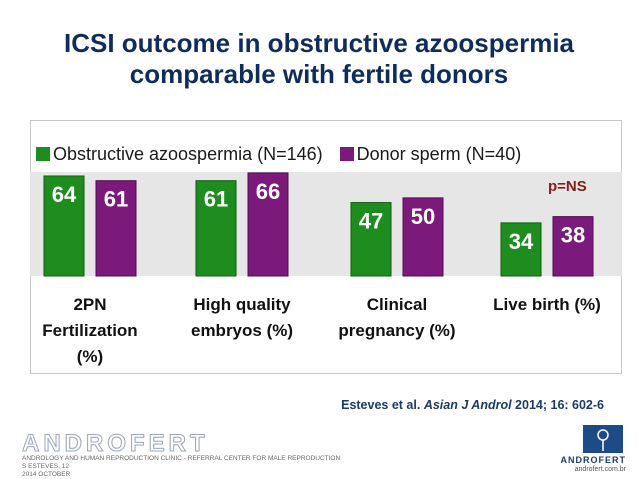  What do you see at coordinates (573, 235) in the screenshot?
I see `data-label-donor-3: 38` at bounding box center [573, 235].